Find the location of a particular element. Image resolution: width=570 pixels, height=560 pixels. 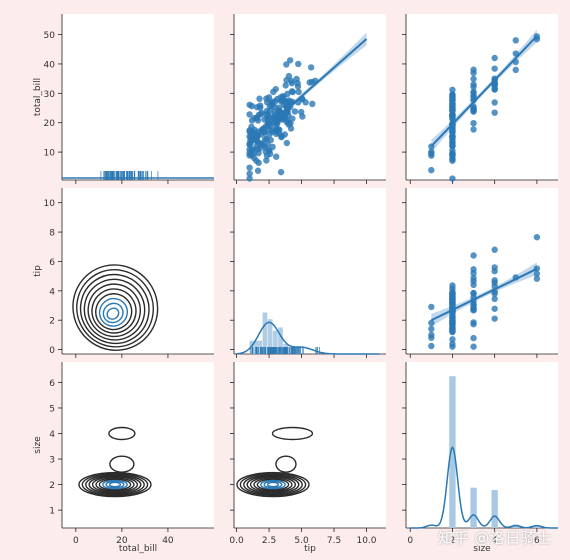

x-tick-label: 7.5 is located at coordinates (334, 541).